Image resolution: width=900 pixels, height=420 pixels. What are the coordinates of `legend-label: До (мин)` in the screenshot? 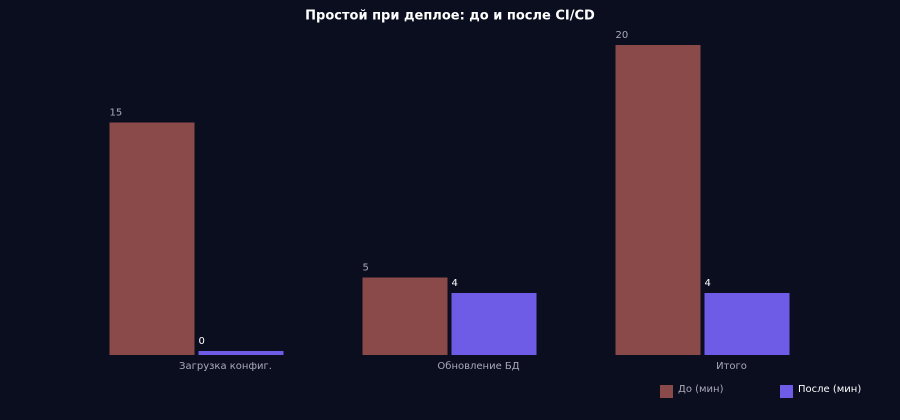 It's located at (701, 389).